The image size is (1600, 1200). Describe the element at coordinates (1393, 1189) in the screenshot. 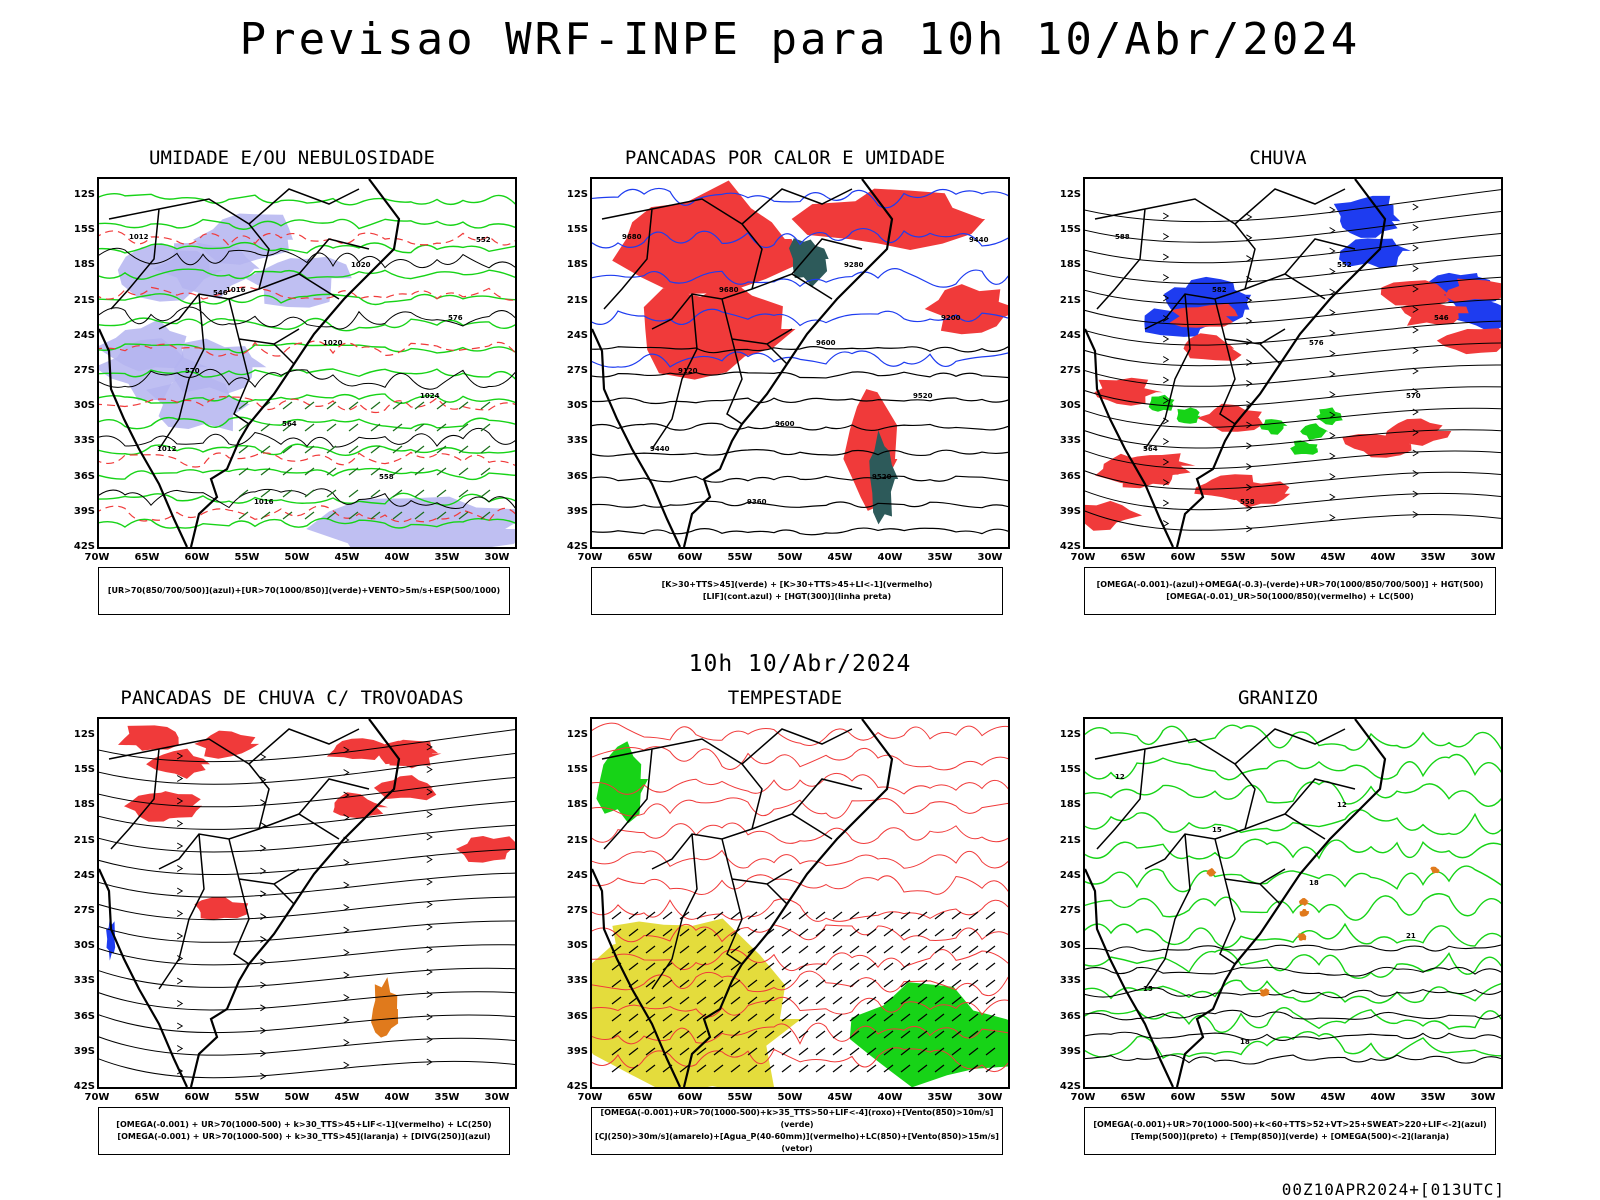

I see `model-run-label: 00Z10APR2024+[013UTC]` at that location.